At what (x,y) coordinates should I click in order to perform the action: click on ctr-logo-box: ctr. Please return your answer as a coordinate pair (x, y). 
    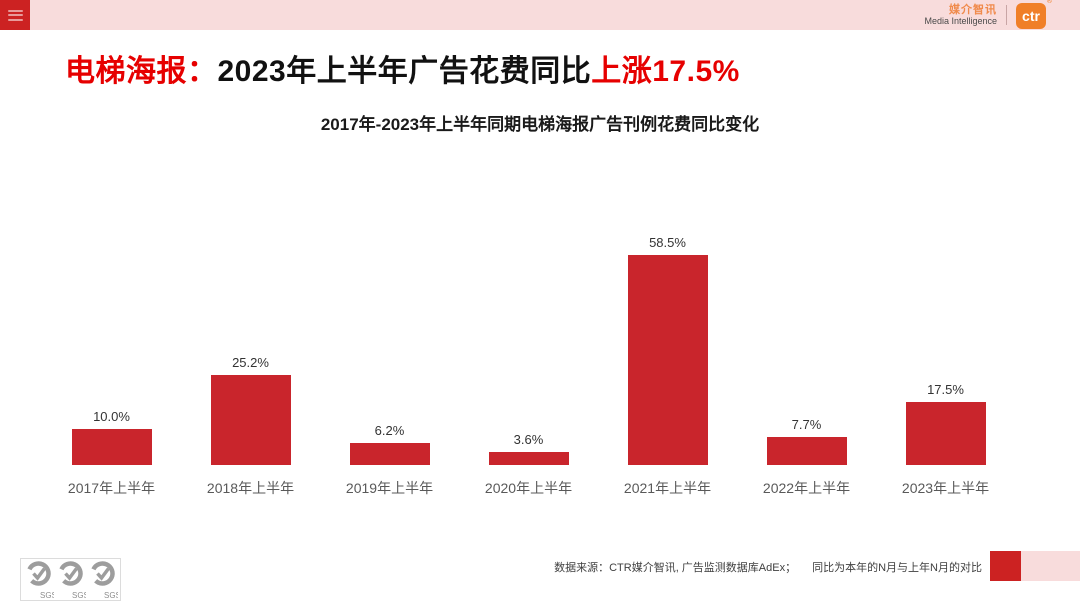
    Looking at the image, I should click on (1031, 16).